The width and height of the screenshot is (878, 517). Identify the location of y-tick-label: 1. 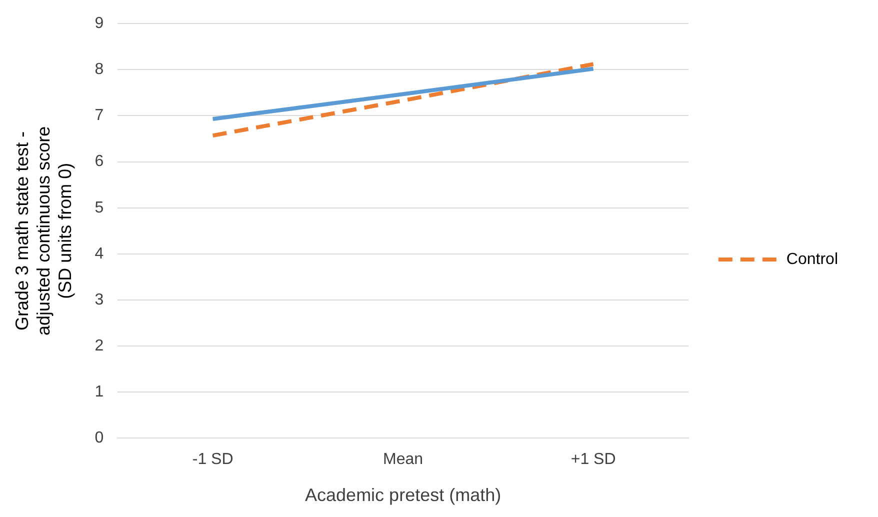
(99, 392).